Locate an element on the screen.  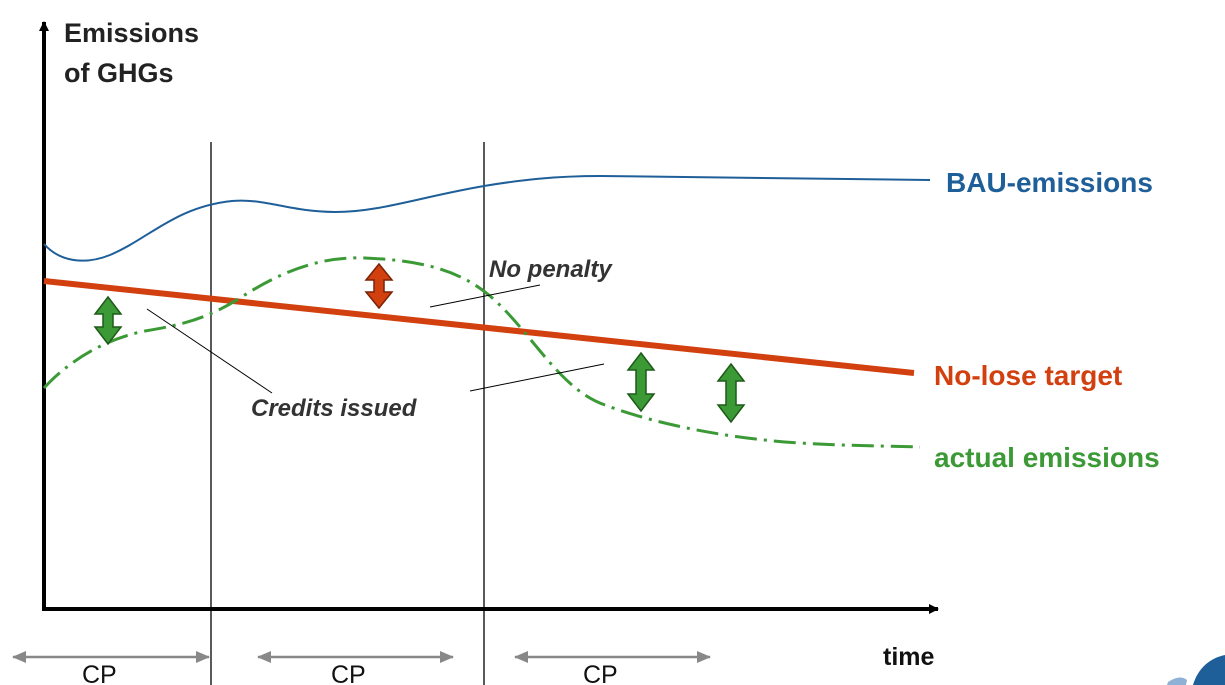
no-penalty-leader is located at coordinates (485, 296).